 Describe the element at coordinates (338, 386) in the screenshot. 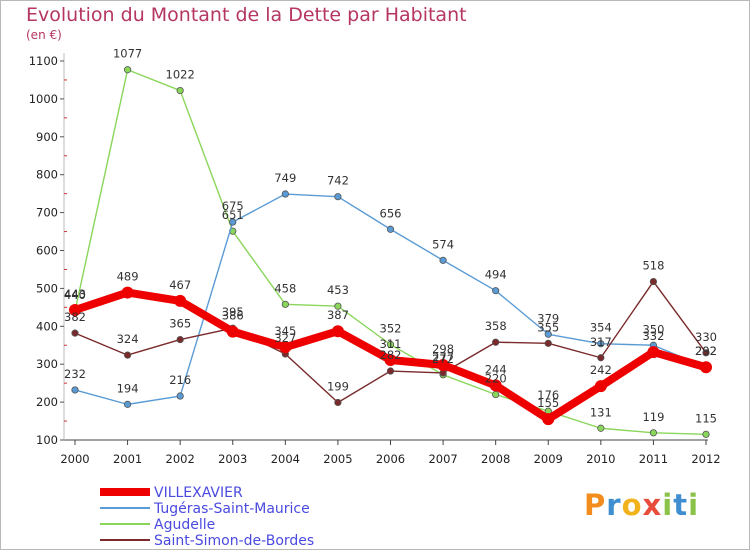

I see `data-label: 199` at that location.